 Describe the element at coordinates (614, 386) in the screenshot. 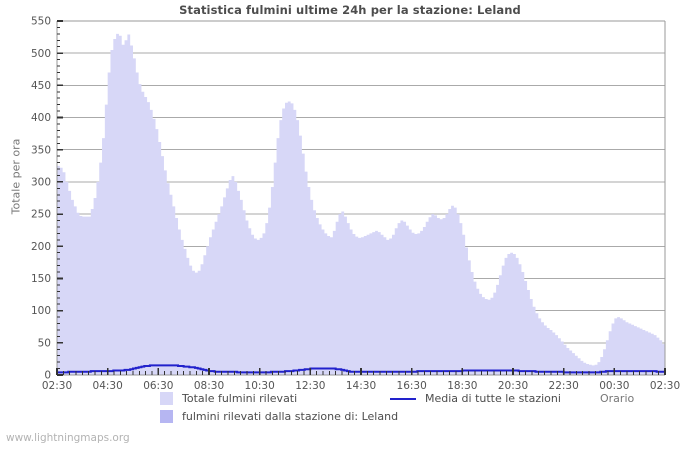

I see `svg-text: 00:30` at that location.